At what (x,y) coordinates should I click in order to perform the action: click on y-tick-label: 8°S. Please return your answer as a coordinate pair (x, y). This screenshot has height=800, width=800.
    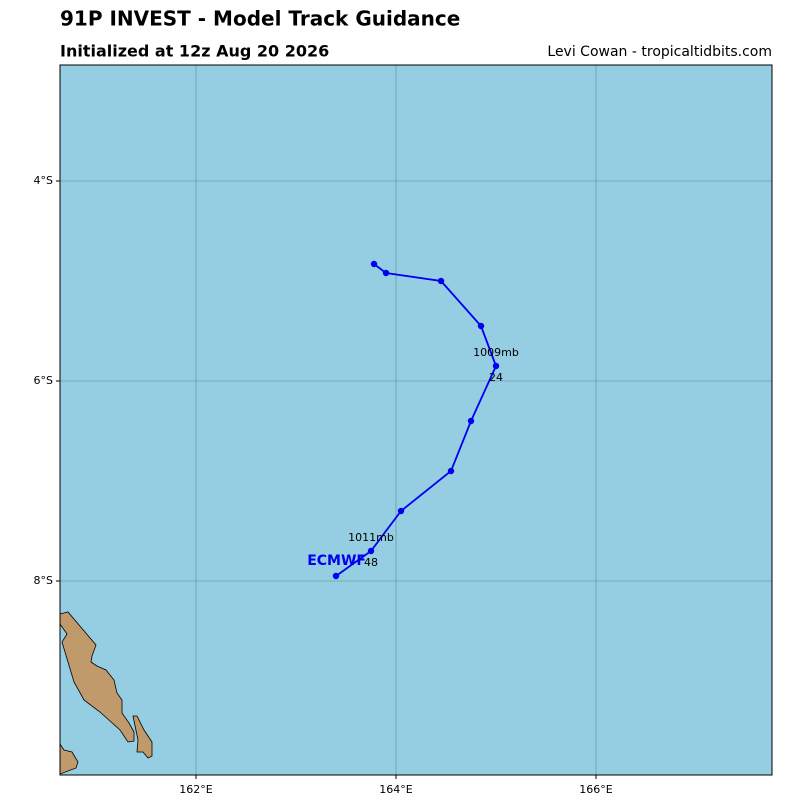
    Looking at the image, I should click on (43, 580).